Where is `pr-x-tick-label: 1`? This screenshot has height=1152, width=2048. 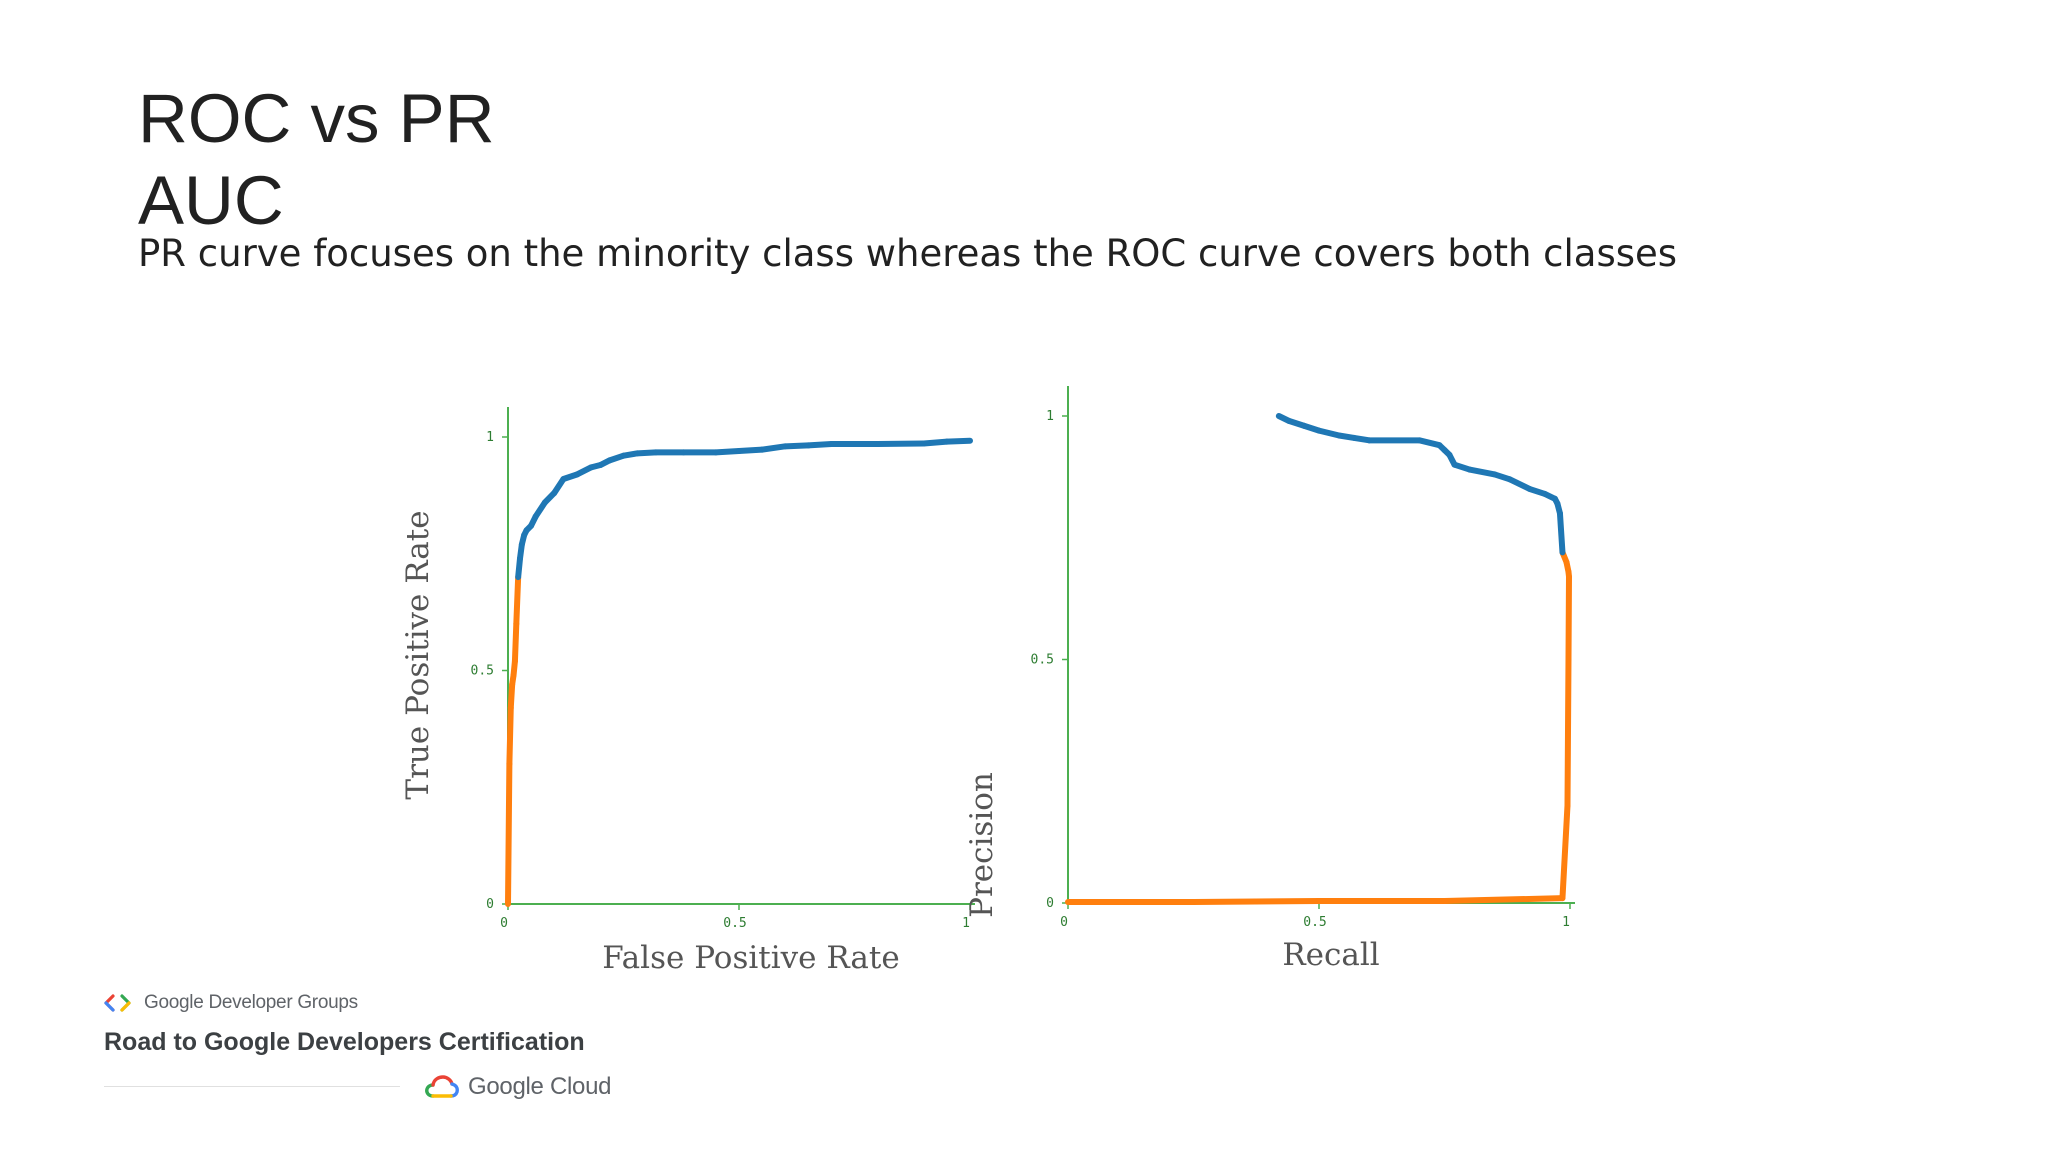 pr-x-tick-label: 1 is located at coordinates (1566, 922).